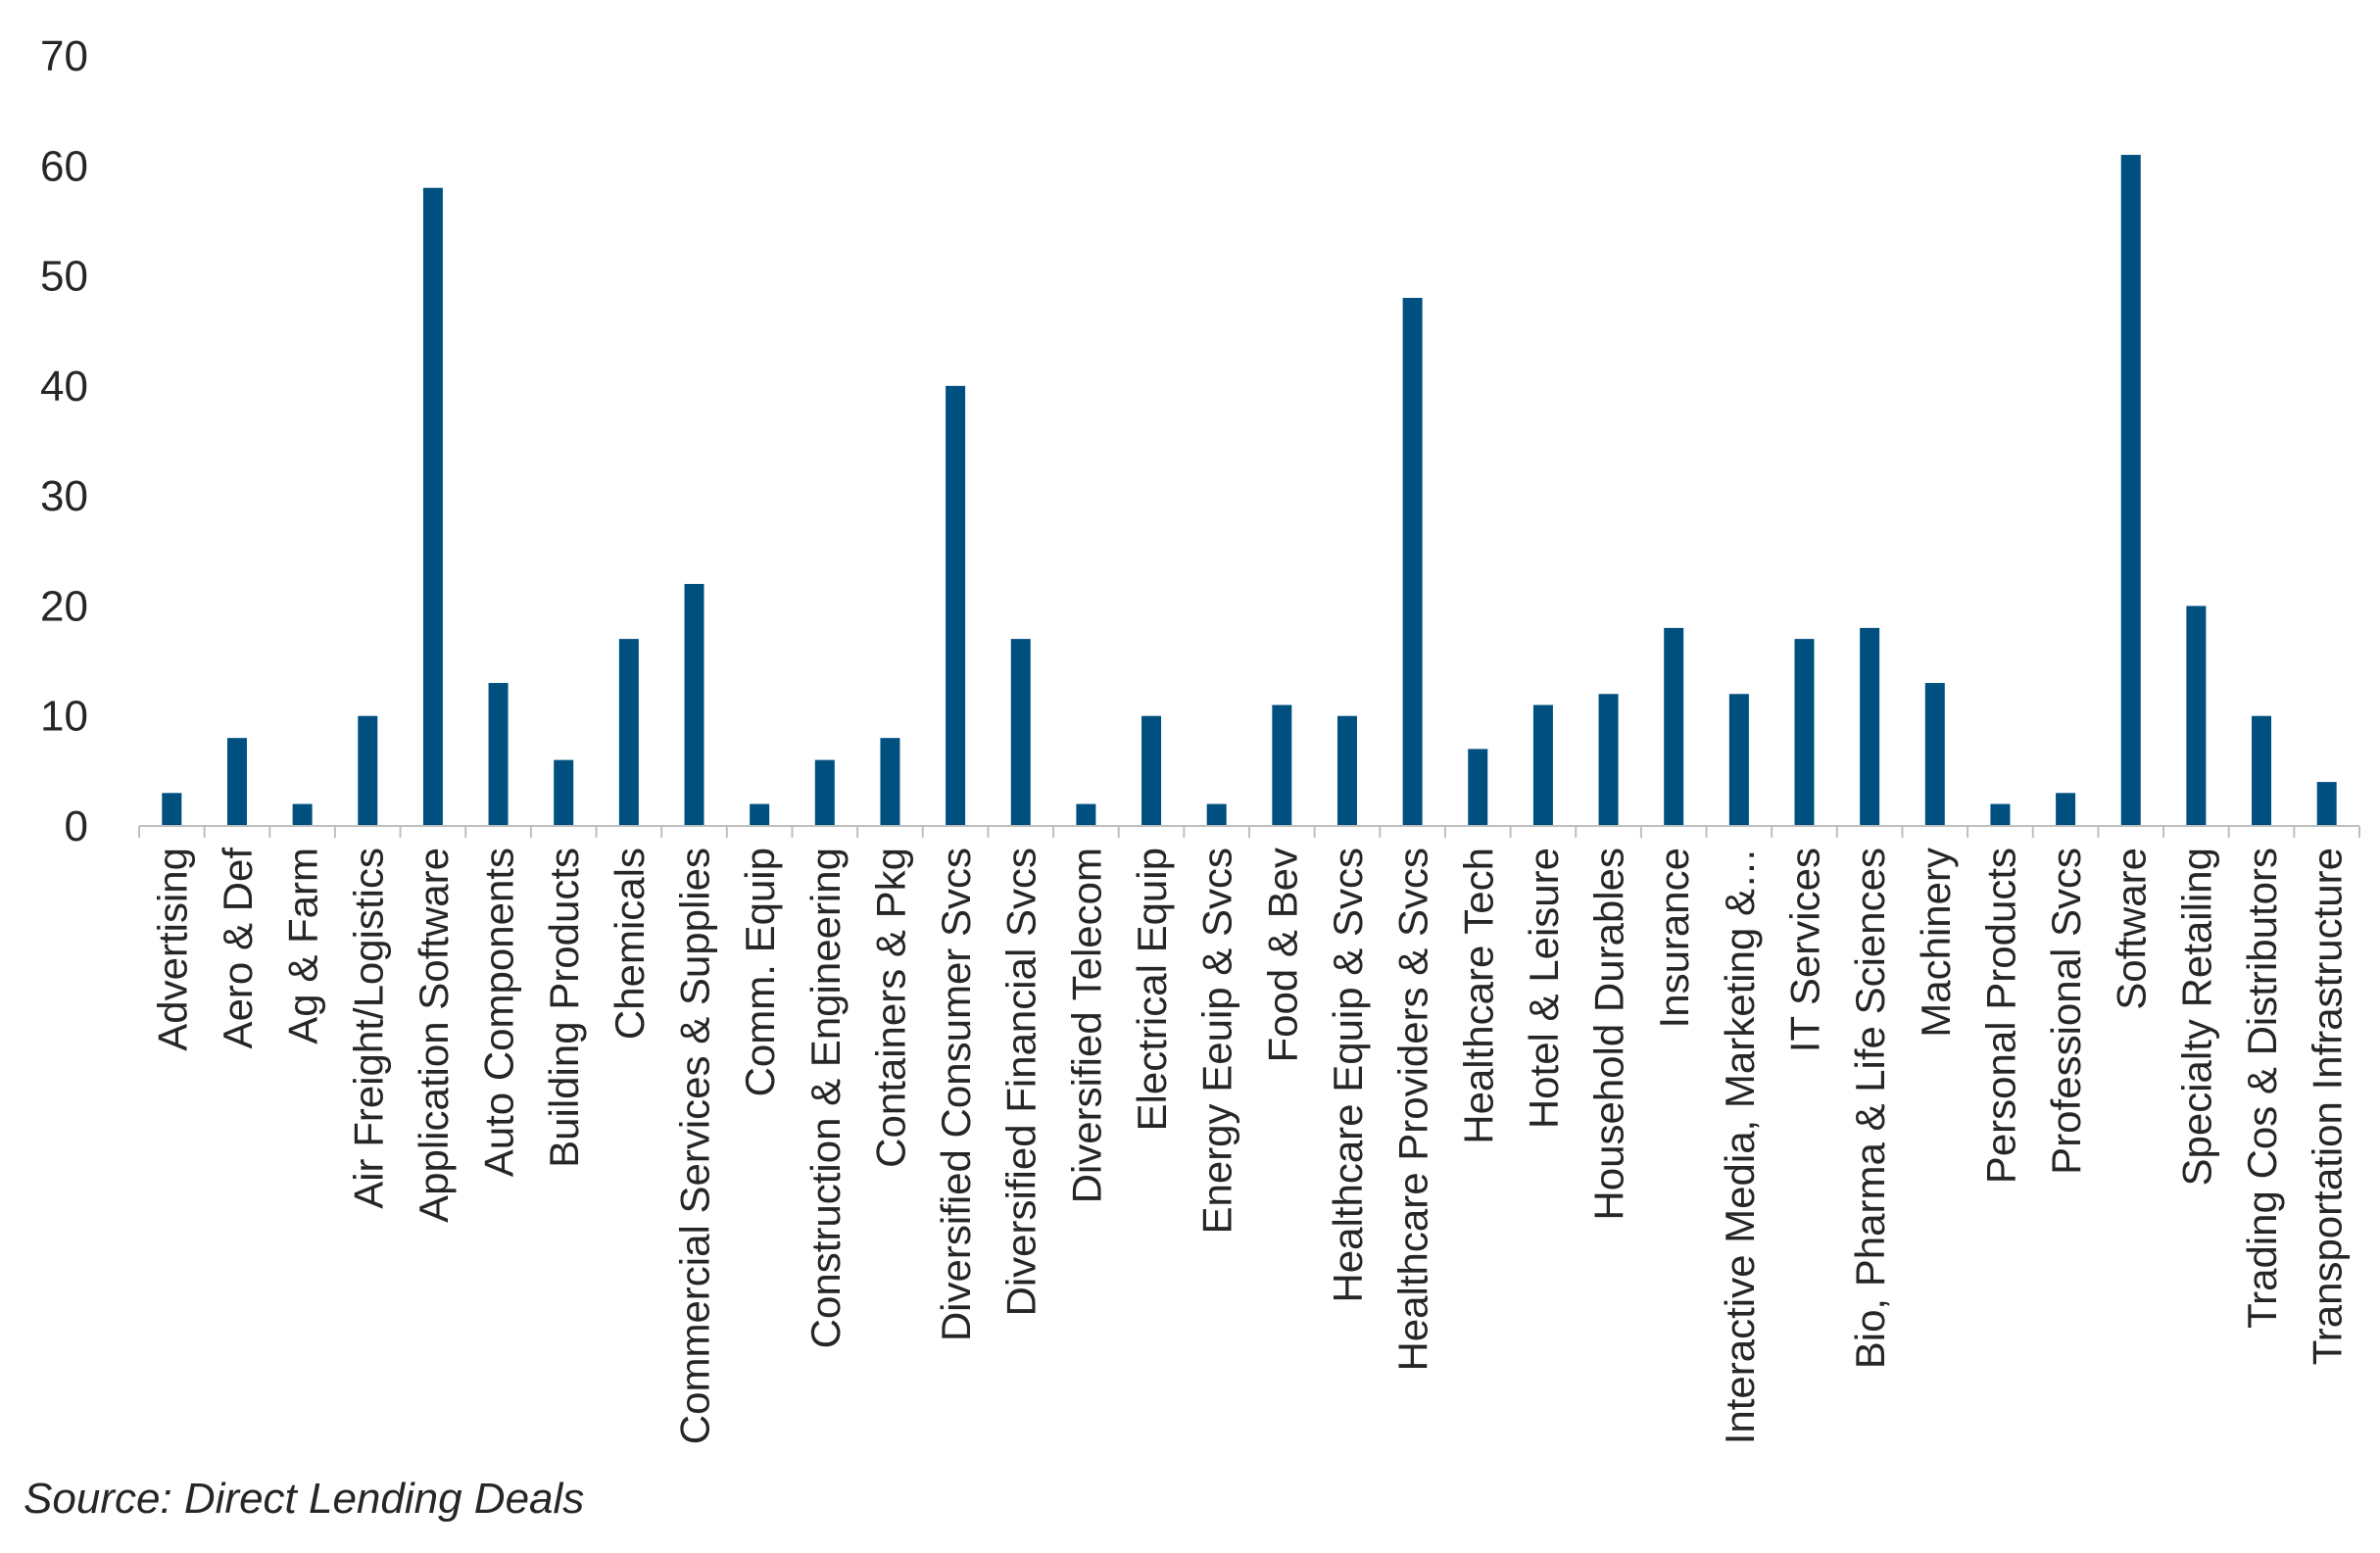  Describe the element at coordinates (760, 972) in the screenshot. I see `x-category-label: Comm. Equip` at that location.